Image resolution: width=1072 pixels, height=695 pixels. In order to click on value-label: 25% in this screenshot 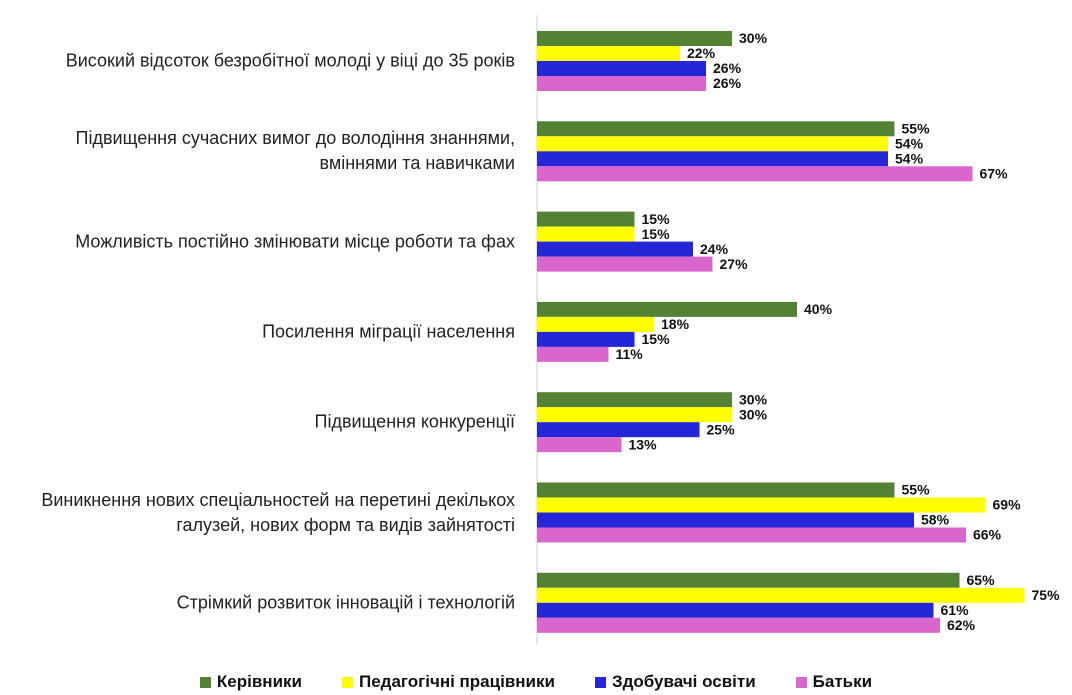, I will do `click(721, 429)`.